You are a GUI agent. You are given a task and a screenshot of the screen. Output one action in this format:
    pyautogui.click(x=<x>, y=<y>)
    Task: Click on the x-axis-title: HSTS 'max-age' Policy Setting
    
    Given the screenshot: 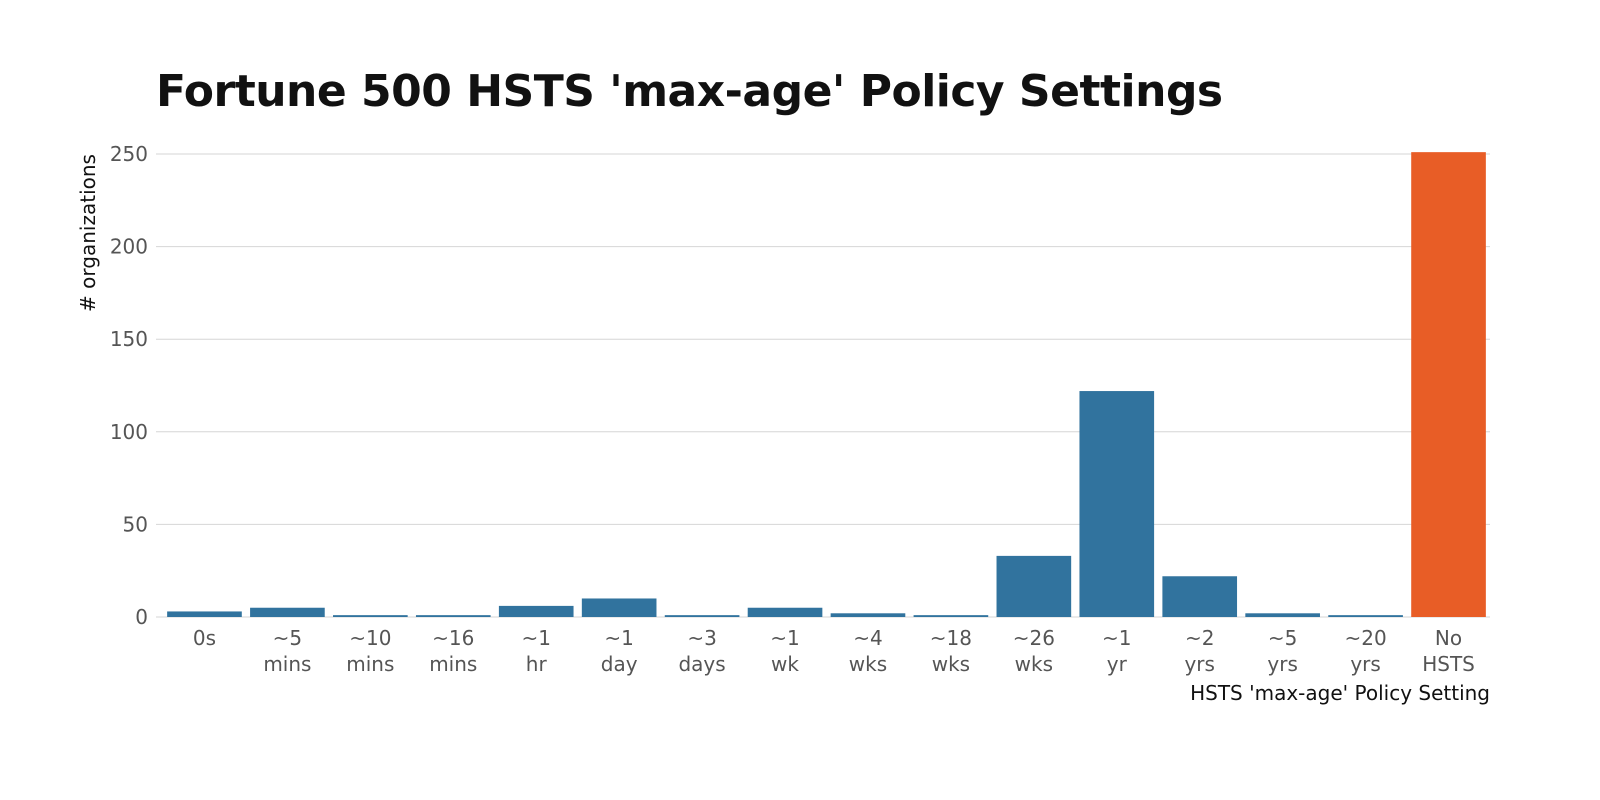 What is the action you would take?
    pyautogui.click(x=1340, y=693)
    